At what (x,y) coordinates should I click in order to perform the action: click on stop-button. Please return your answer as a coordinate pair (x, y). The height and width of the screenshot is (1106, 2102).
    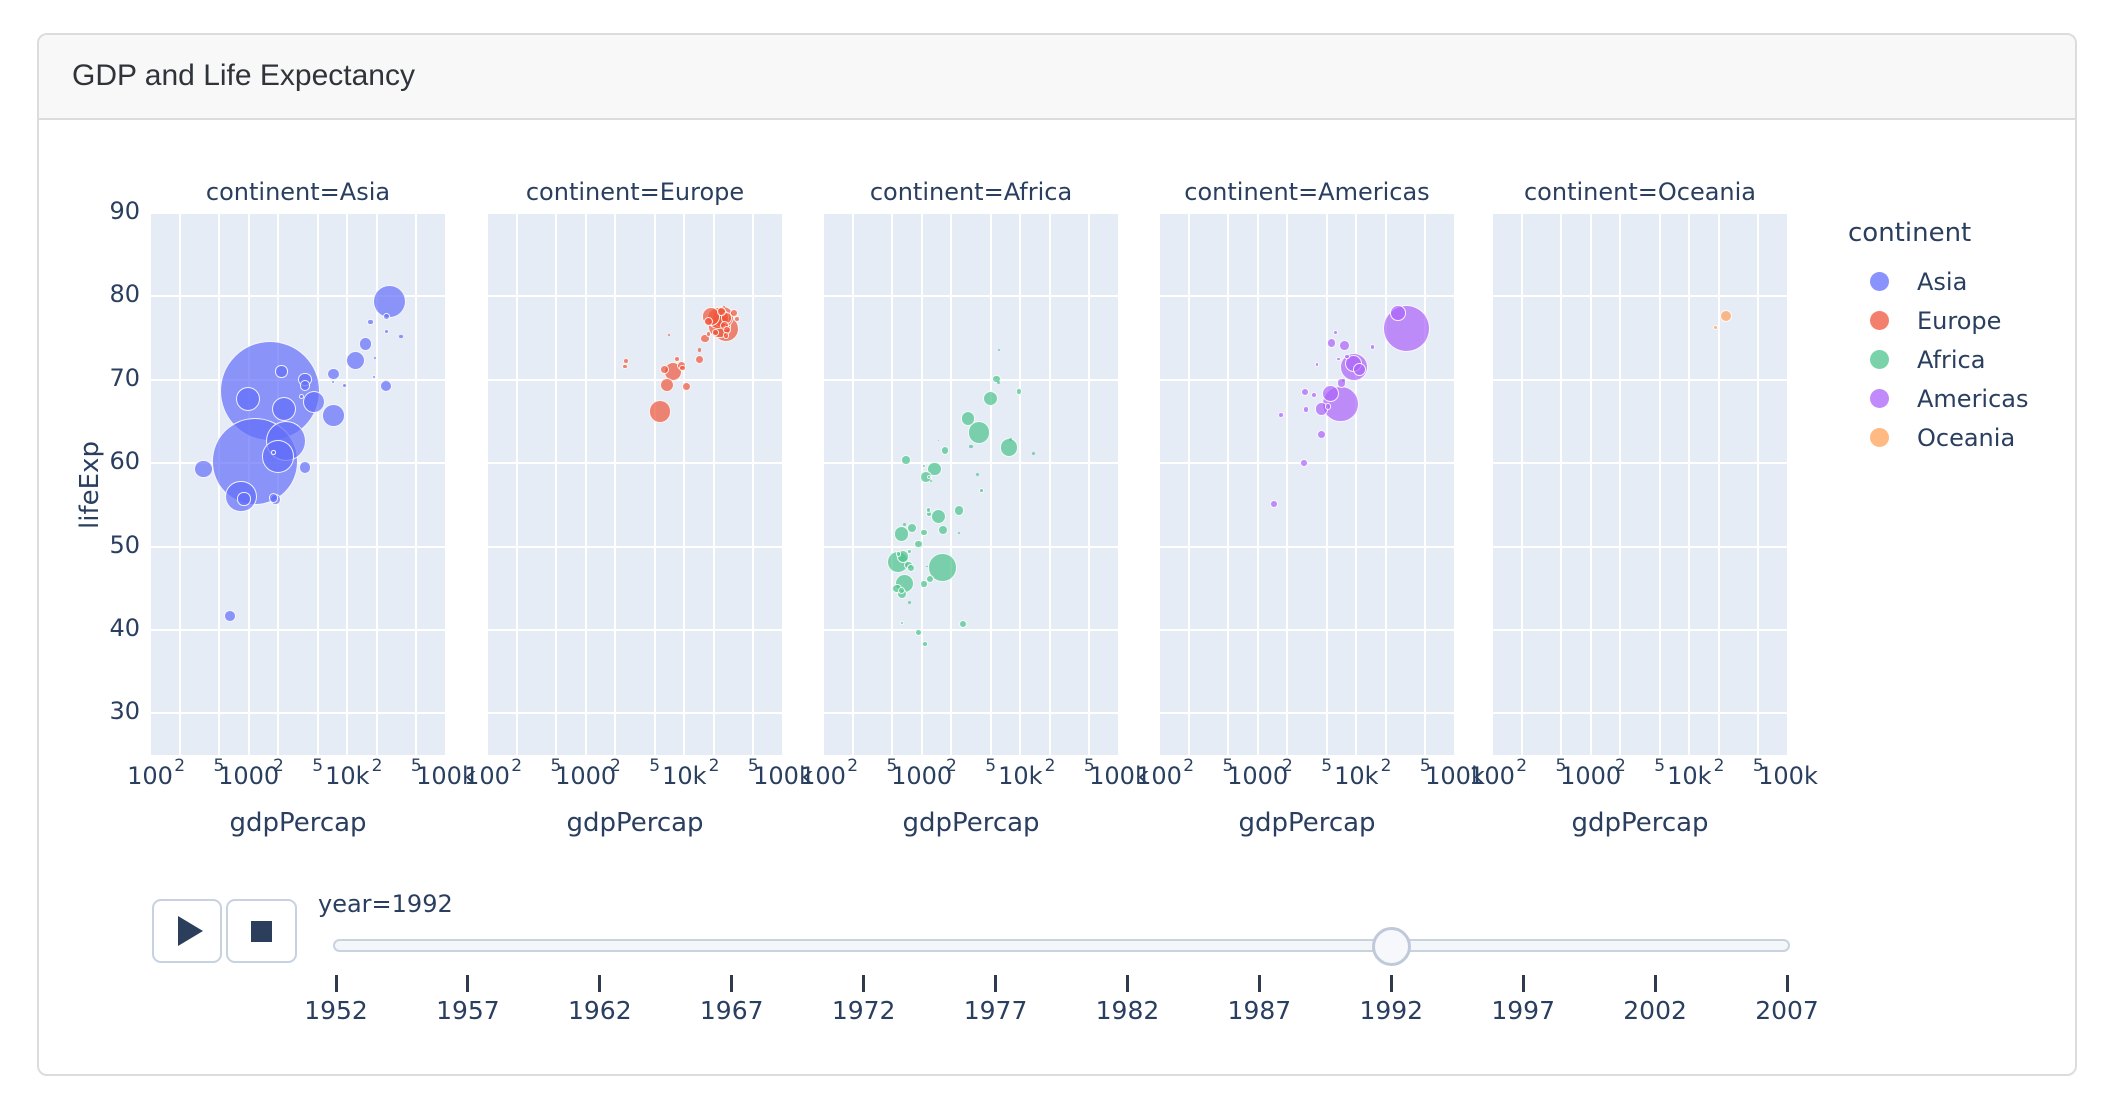
    Looking at the image, I should click on (261, 931).